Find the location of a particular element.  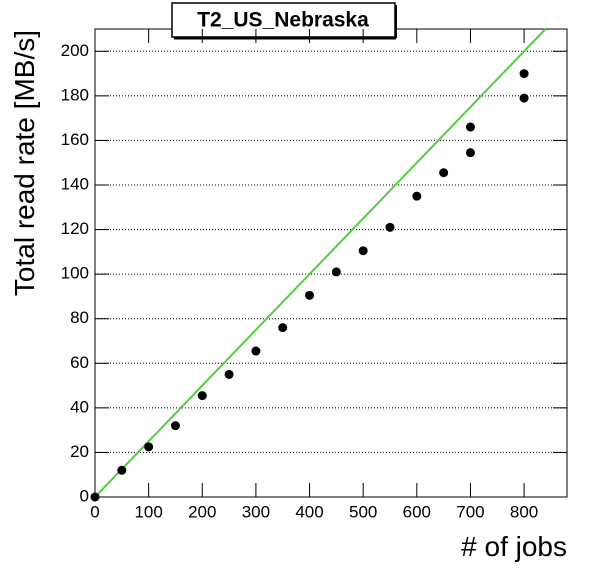

title-box is located at coordinates (283, 20).